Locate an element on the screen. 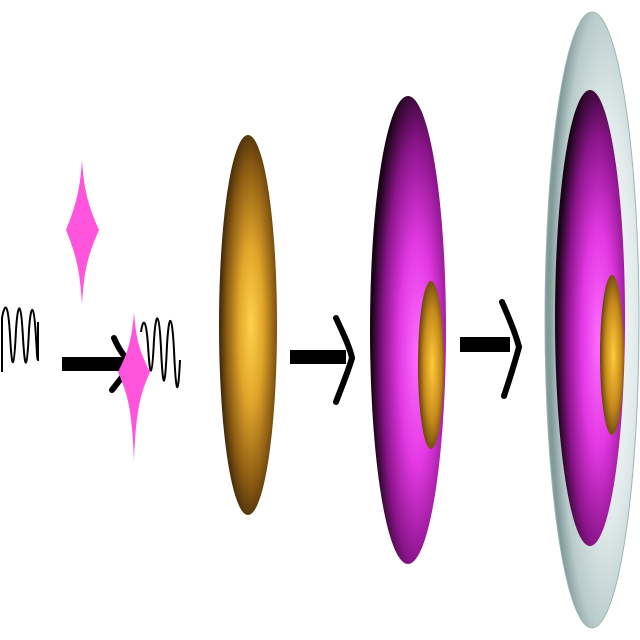 The image size is (640, 640). coated-disc-core is located at coordinates (431, 365).